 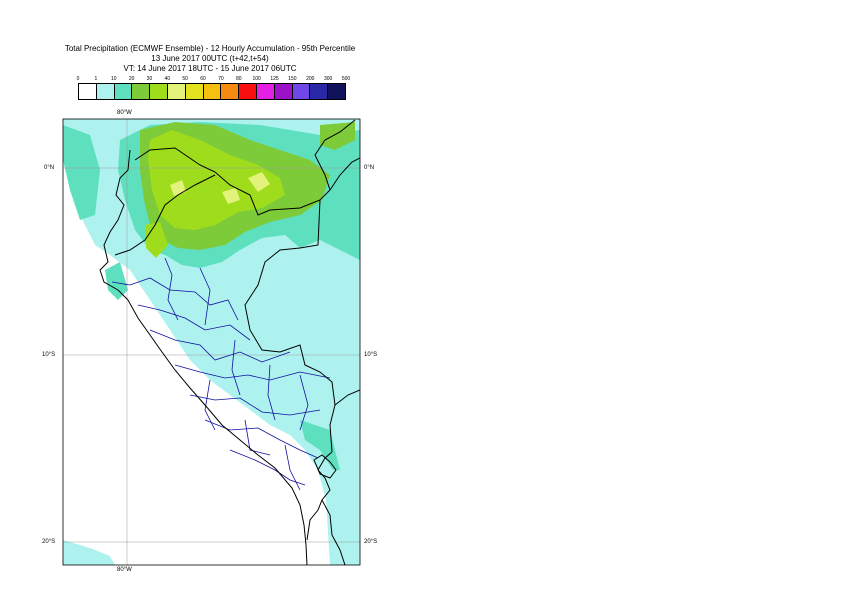 I want to click on border-bolivia-chile, so click(x=333, y=532).